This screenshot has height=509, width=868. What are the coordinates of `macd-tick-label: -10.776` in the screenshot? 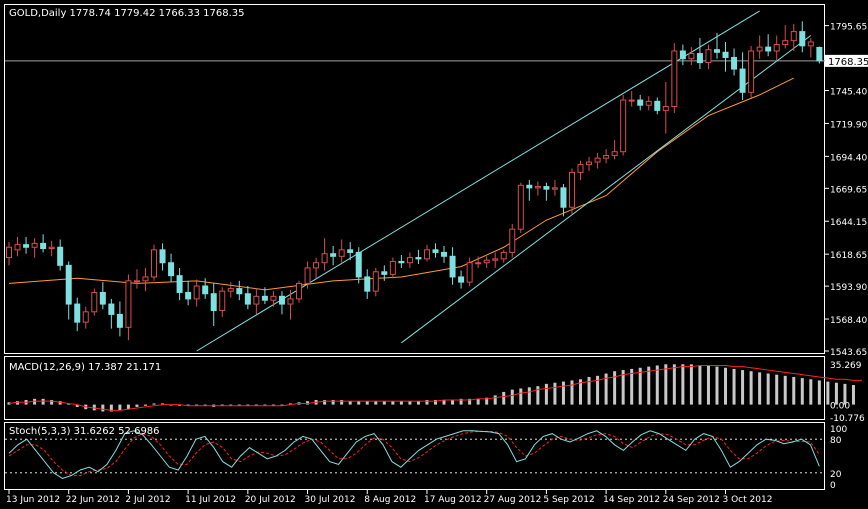 It's located at (847, 419).